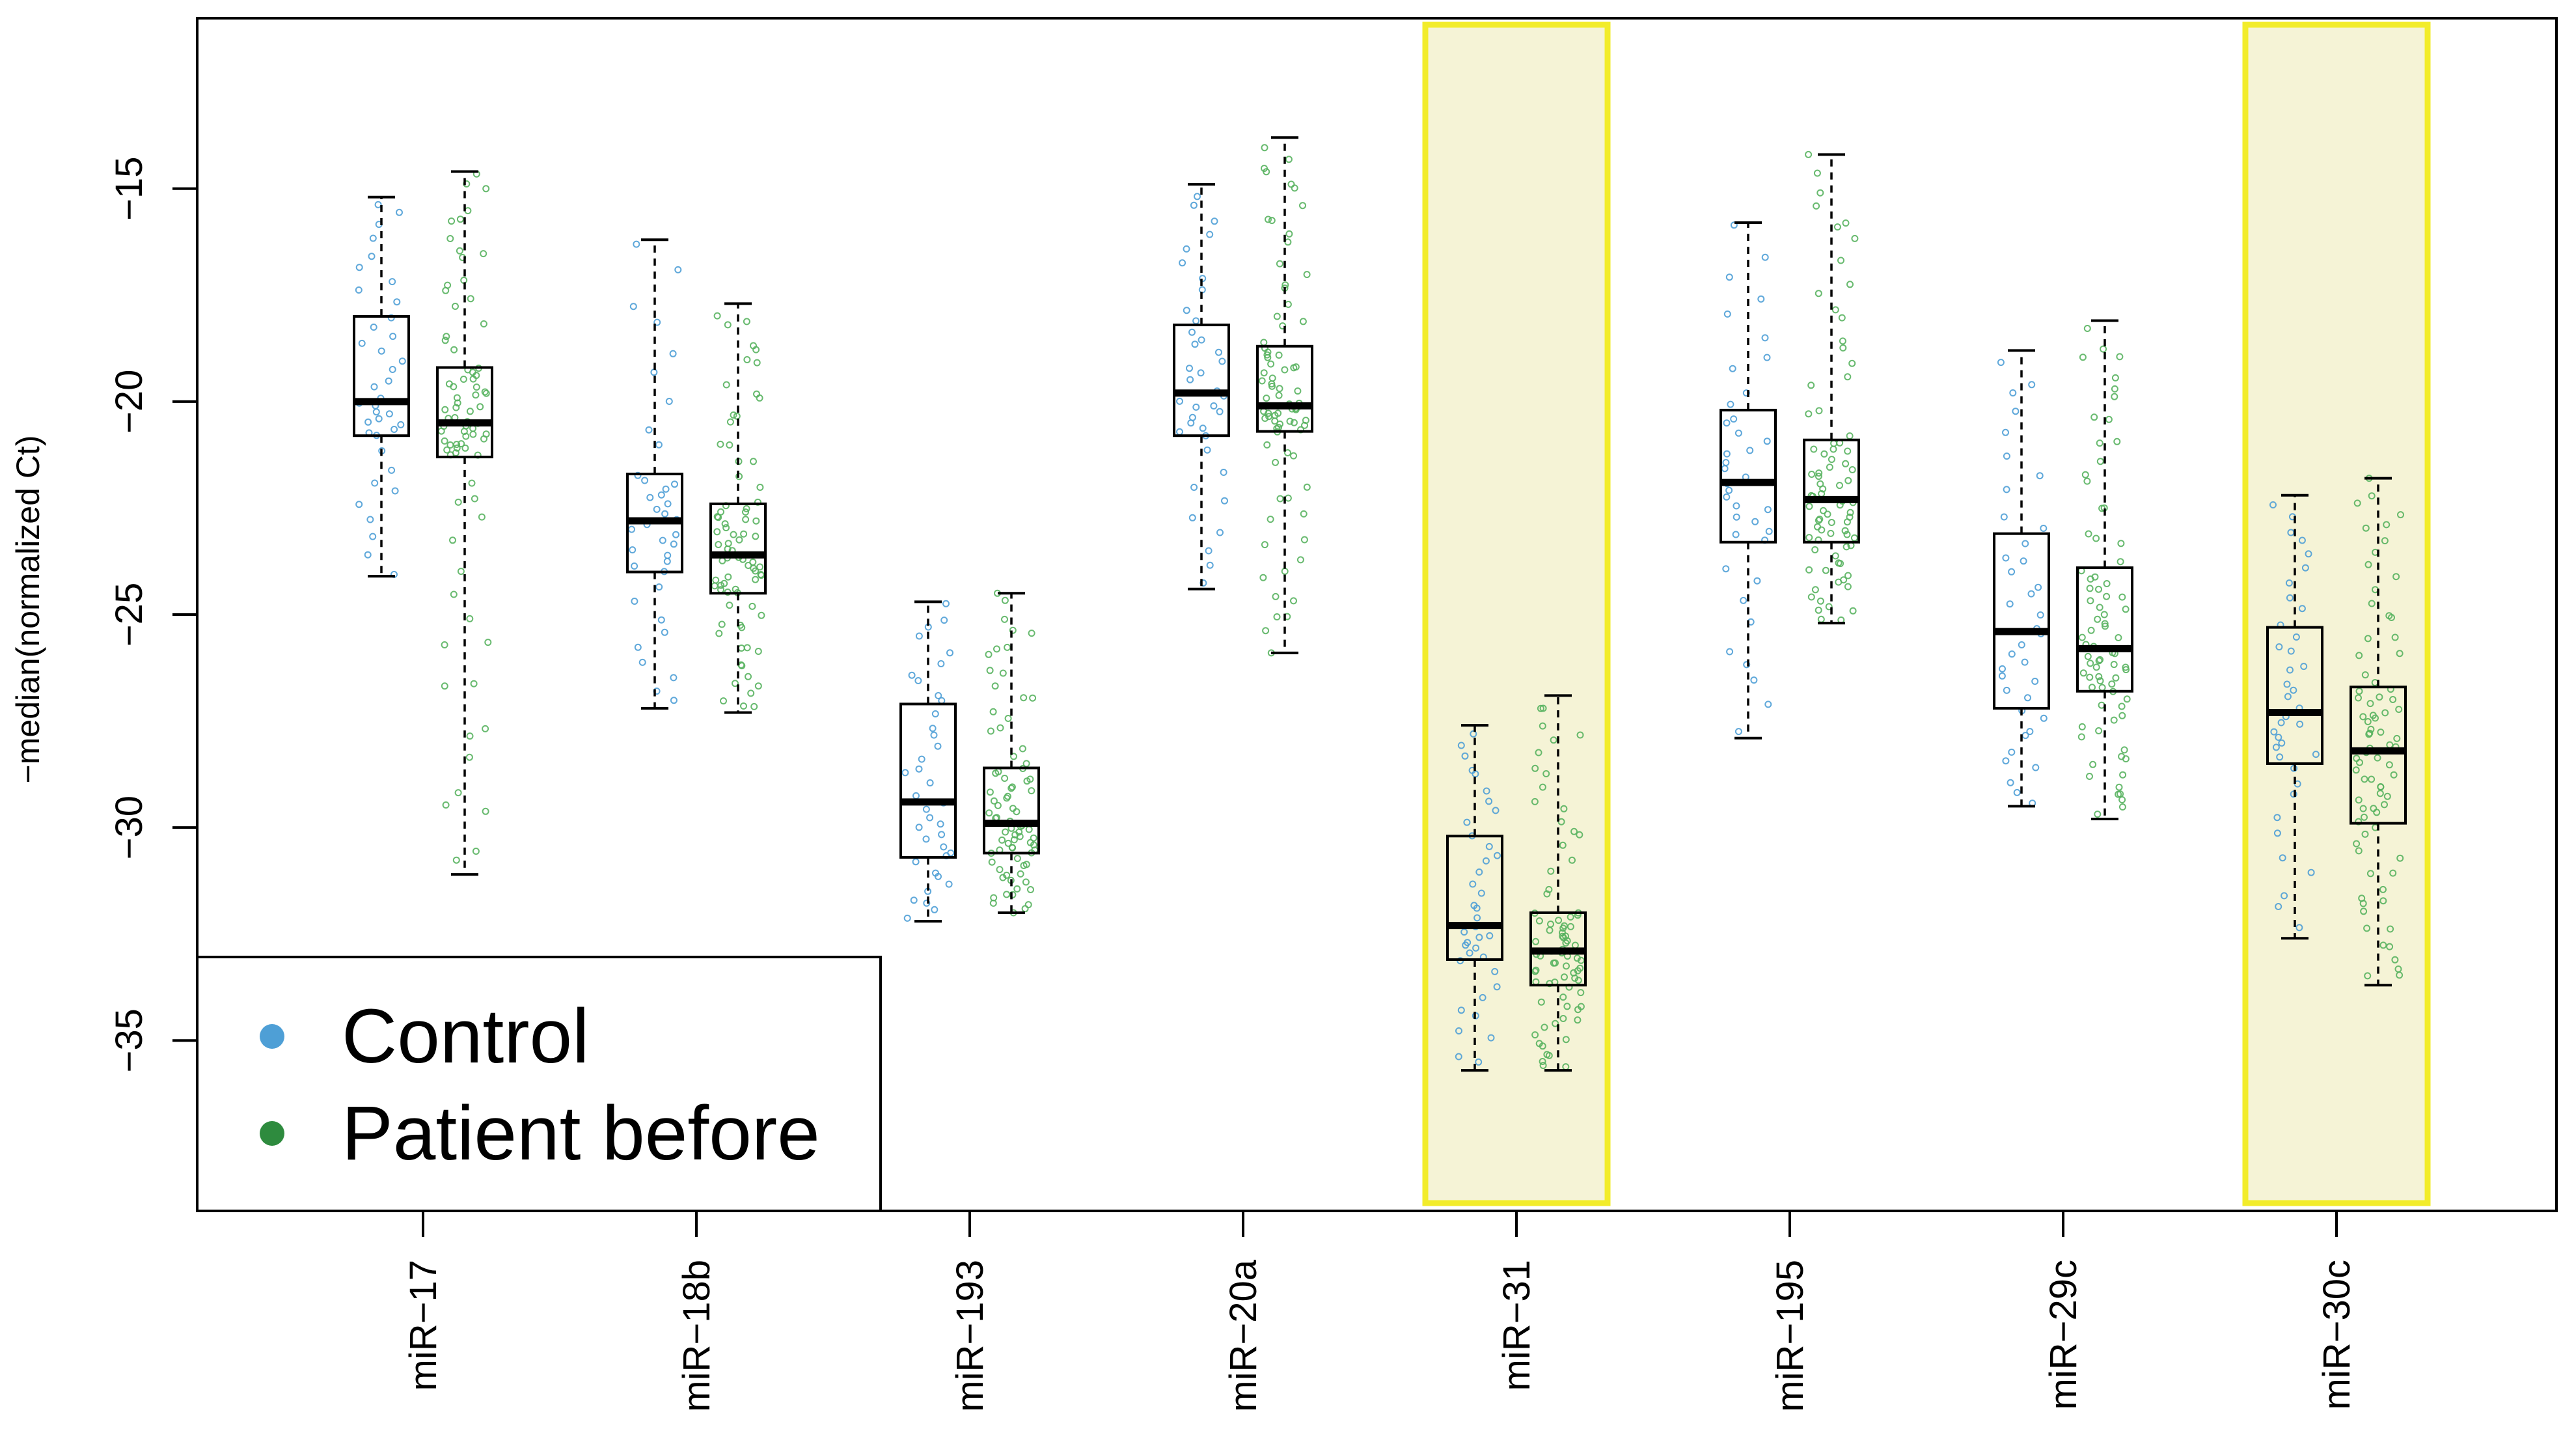 The height and width of the screenshot is (1429, 2576). What do you see at coordinates (424, 1325) in the screenshot?
I see `x-tick-label-mir-17: miR−17` at bounding box center [424, 1325].